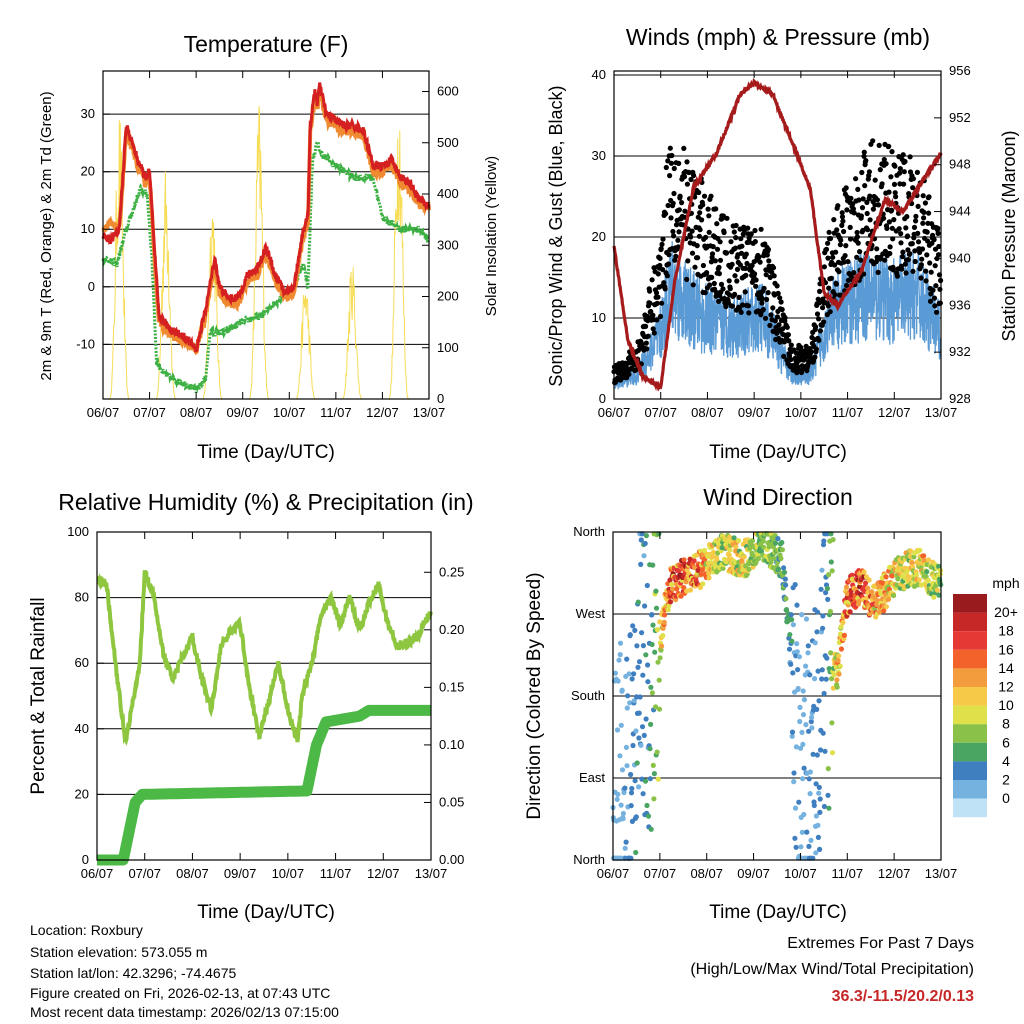 The height and width of the screenshot is (1024, 1024). What do you see at coordinates (382, 412) in the screenshot?
I see `x-tick-label: 12/07` at bounding box center [382, 412].